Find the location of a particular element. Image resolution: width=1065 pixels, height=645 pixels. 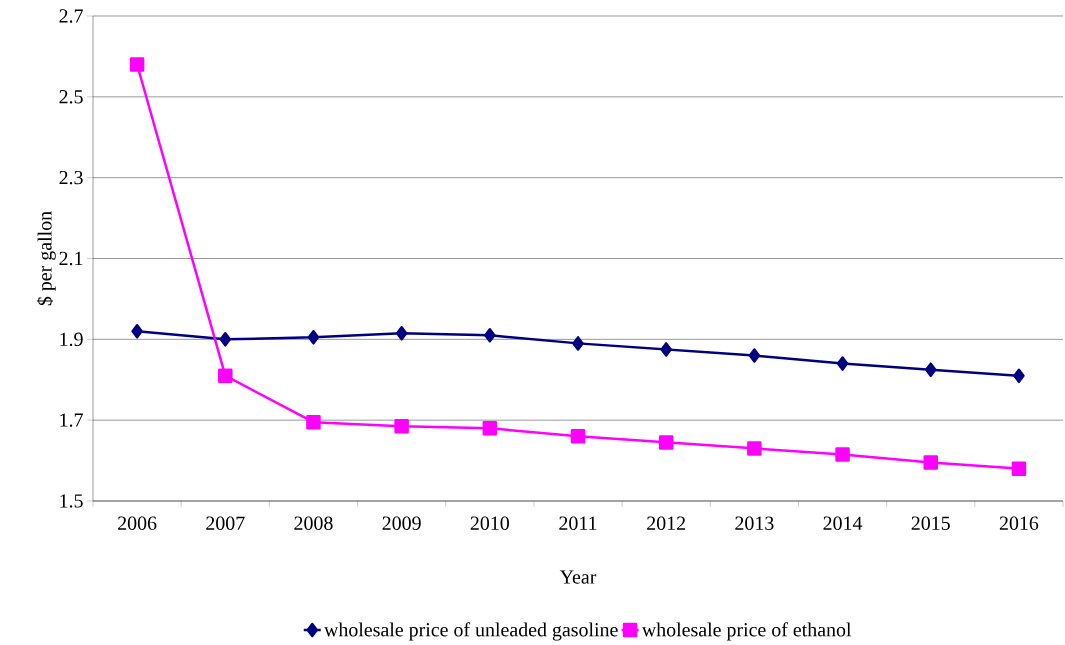

y-tick-label: 2.5 is located at coordinates (71, 97).